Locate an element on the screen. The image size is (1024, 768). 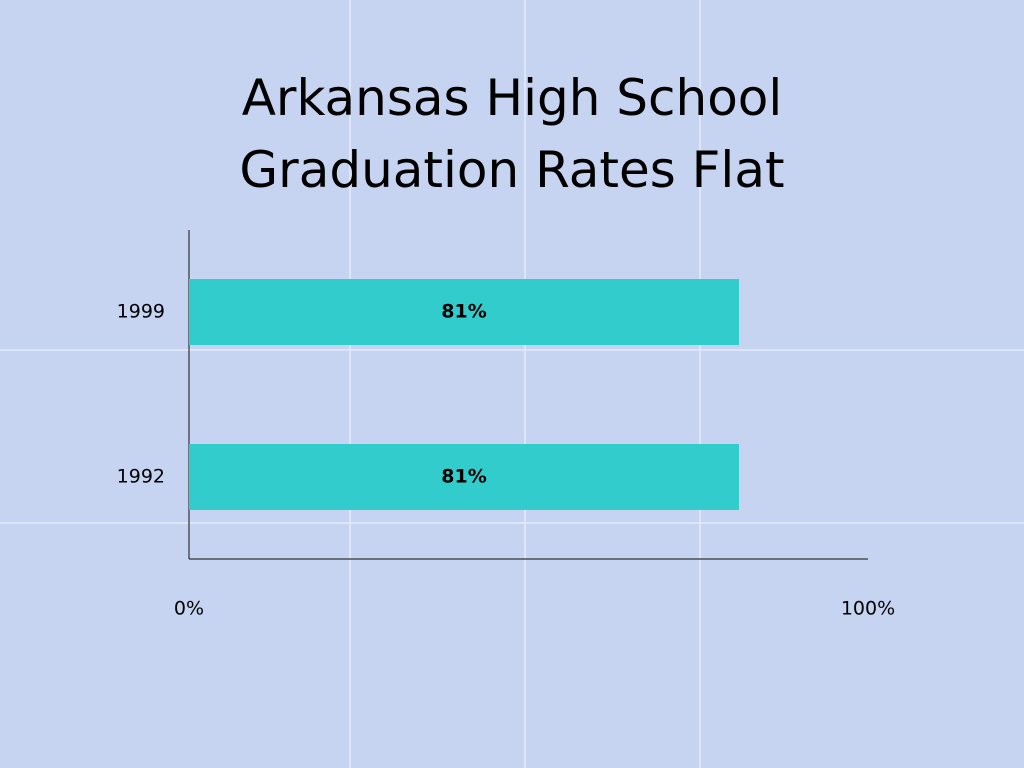
y-tick-label: 1992 is located at coordinates (141, 477).